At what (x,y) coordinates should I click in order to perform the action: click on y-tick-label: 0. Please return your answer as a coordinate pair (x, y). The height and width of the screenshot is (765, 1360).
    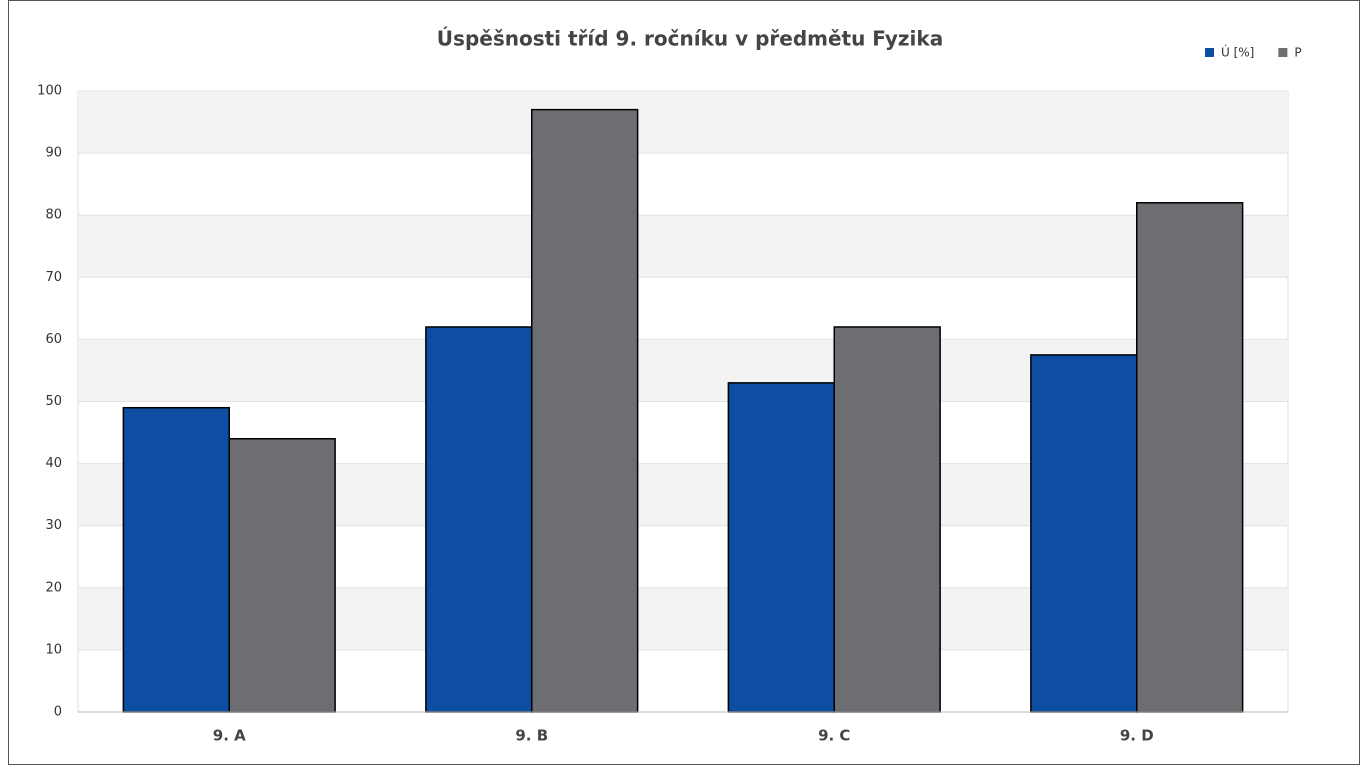
    Looking at the image, I should click on (58, 712).